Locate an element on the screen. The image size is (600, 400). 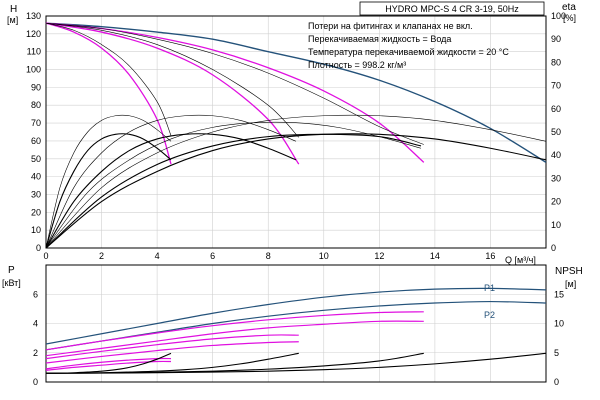
eta-axis-unit: [%] is located at coordinates (569, 18).